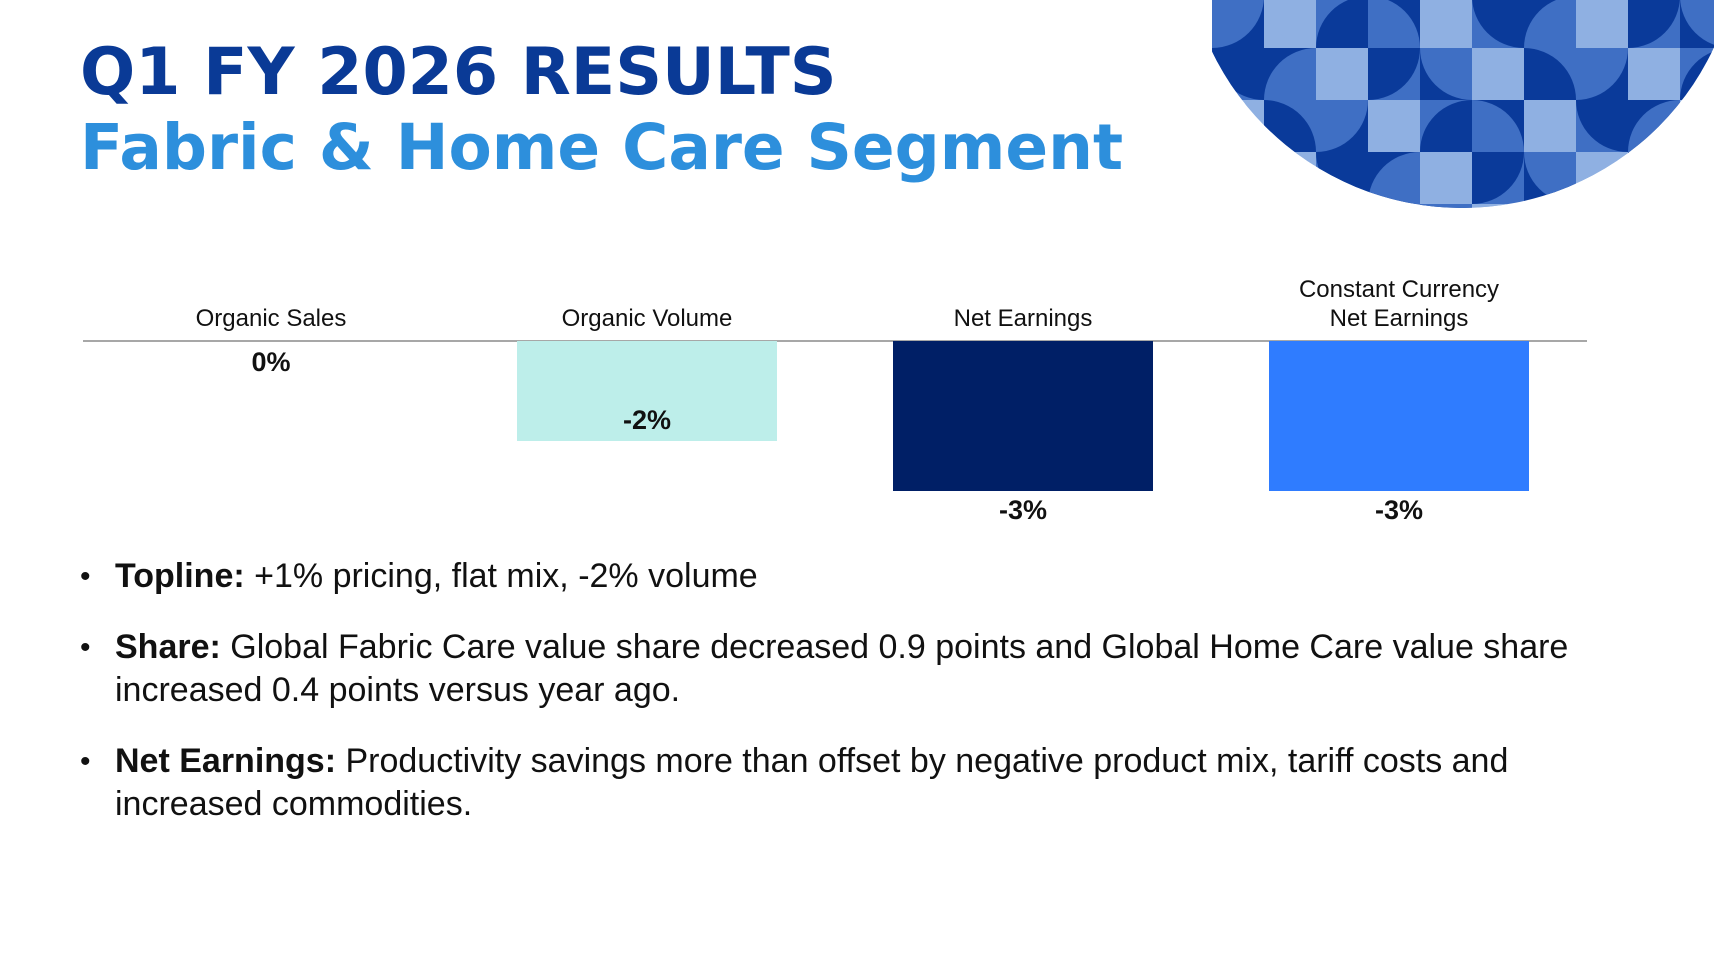  Describe the element at coordinates (1399, 510) in the screenshot. I see `value-label-3: -3%` at that location.